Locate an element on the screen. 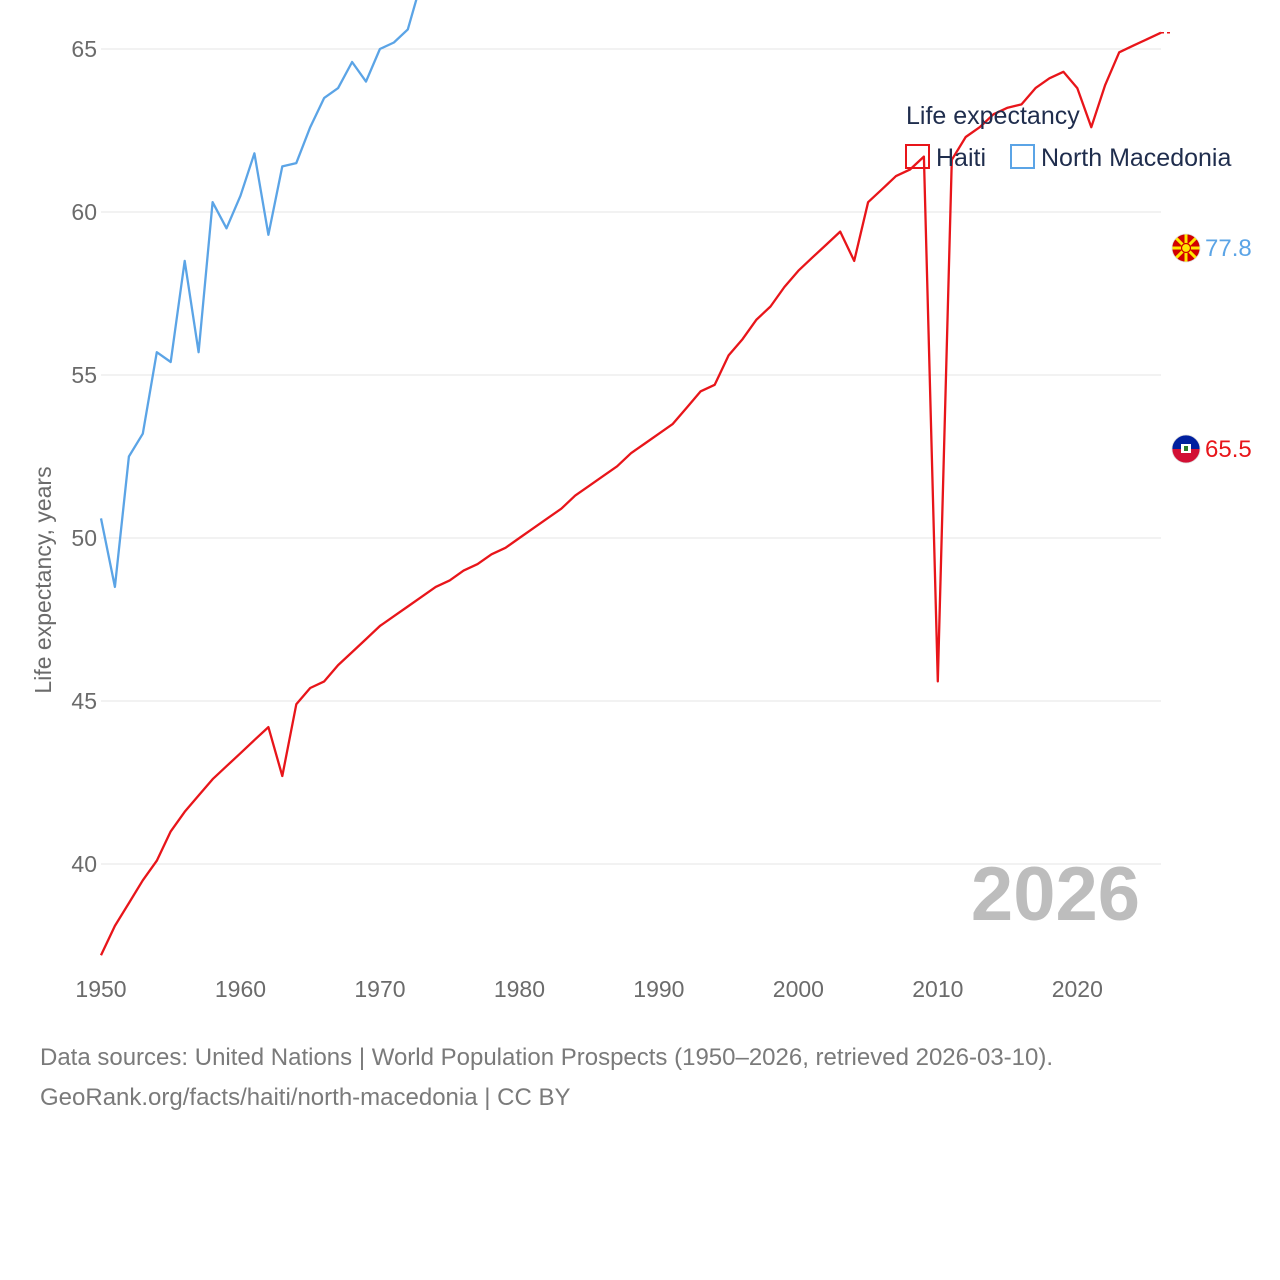 The height and width of the screenshot is (1280, 1280). legend-item-north-macedonia: North Macedonia is located at coordinates (1120, 158).